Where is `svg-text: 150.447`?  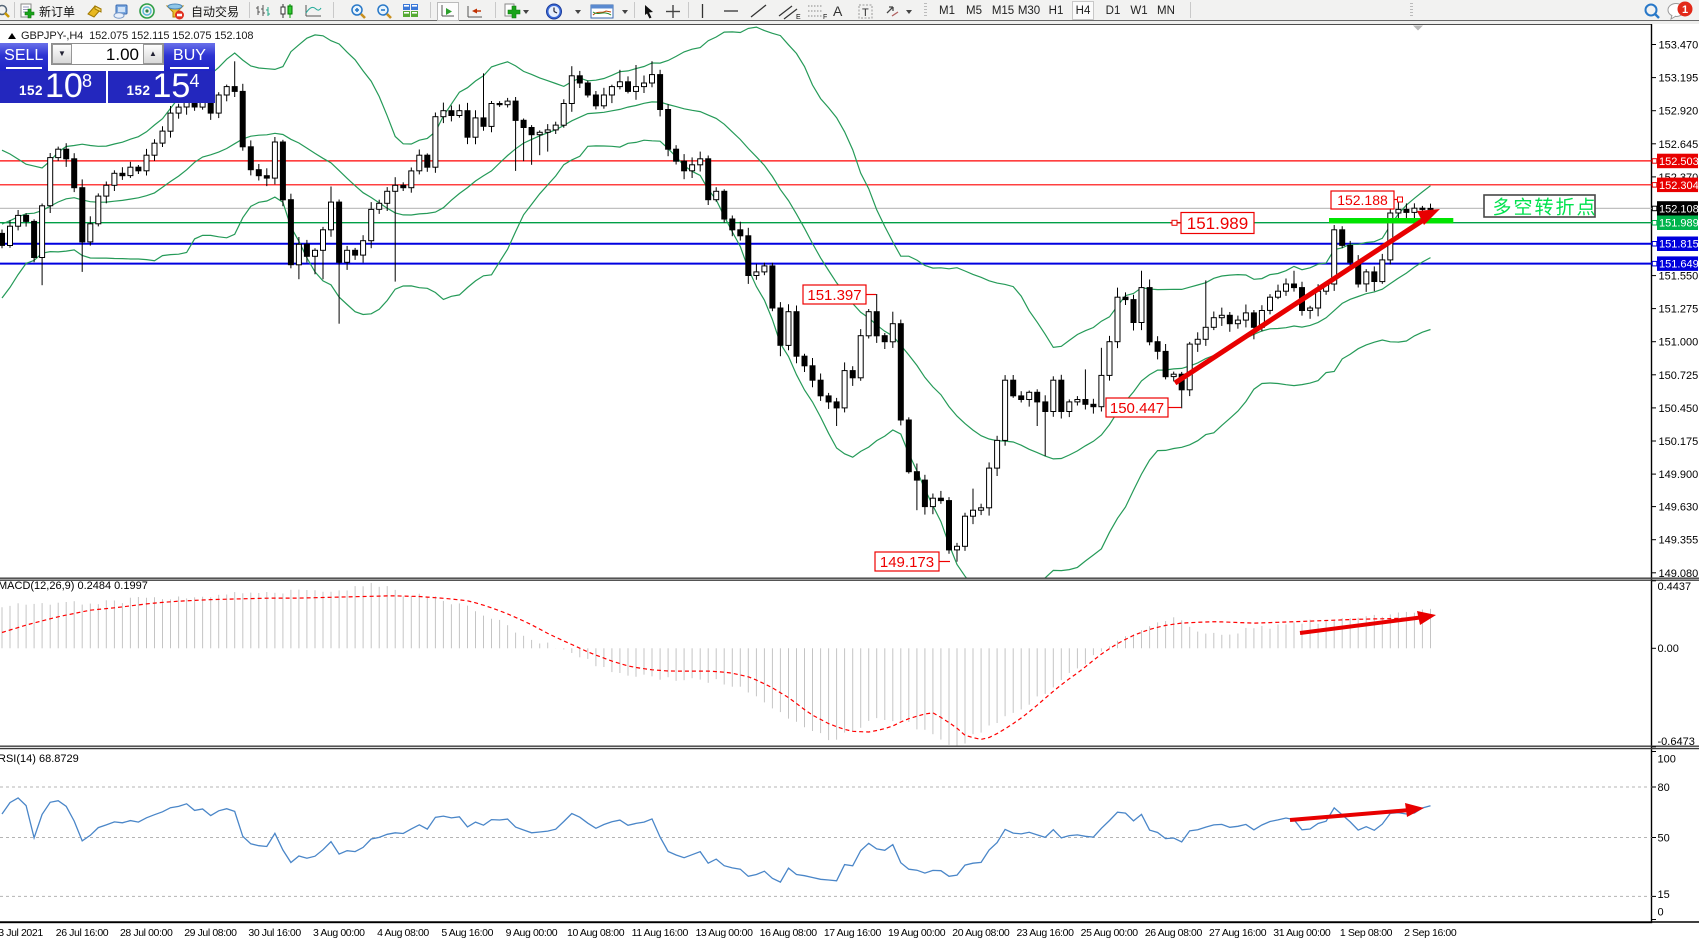 svg-text: 150.447 is located at coordinates (1137, 408).